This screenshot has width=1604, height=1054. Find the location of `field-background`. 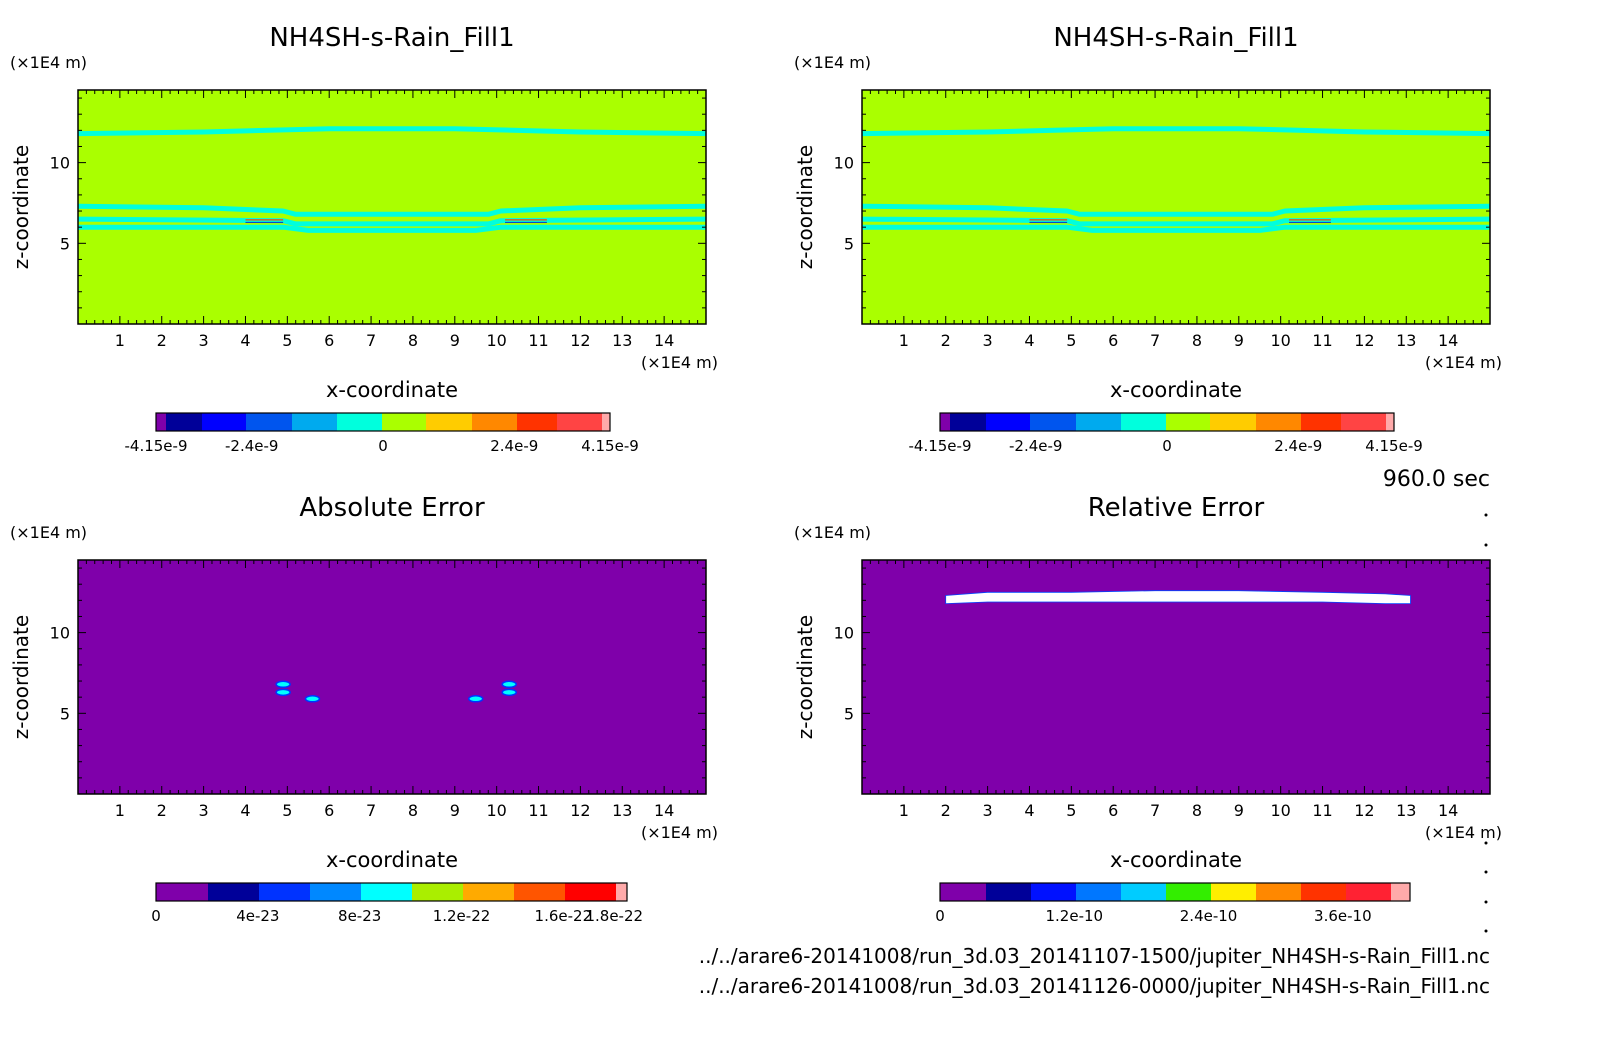

field-background is located at coordinates (392, 677).